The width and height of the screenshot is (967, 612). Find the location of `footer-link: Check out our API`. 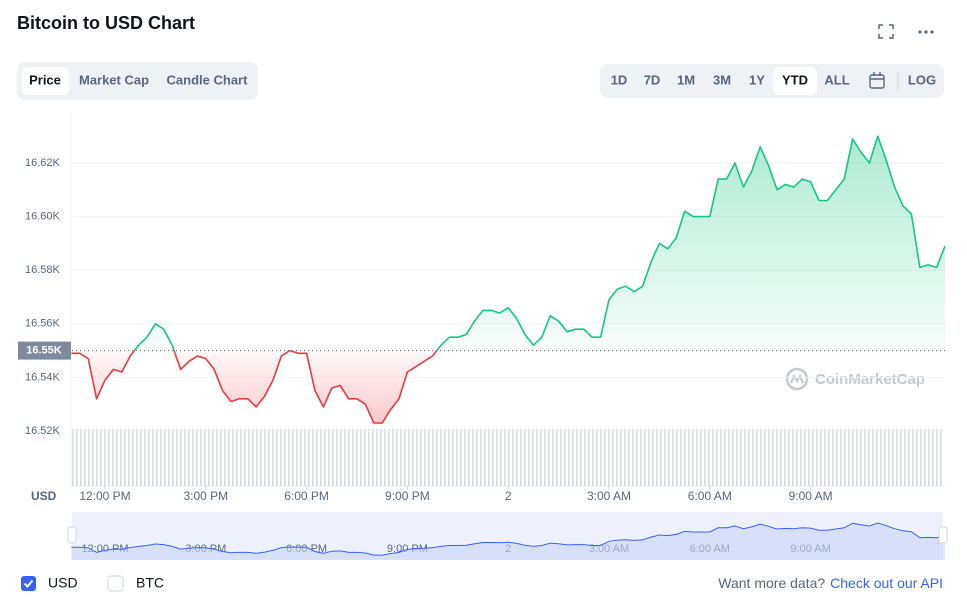

footer-link: Check out our API is located at coordinates (886, 583).